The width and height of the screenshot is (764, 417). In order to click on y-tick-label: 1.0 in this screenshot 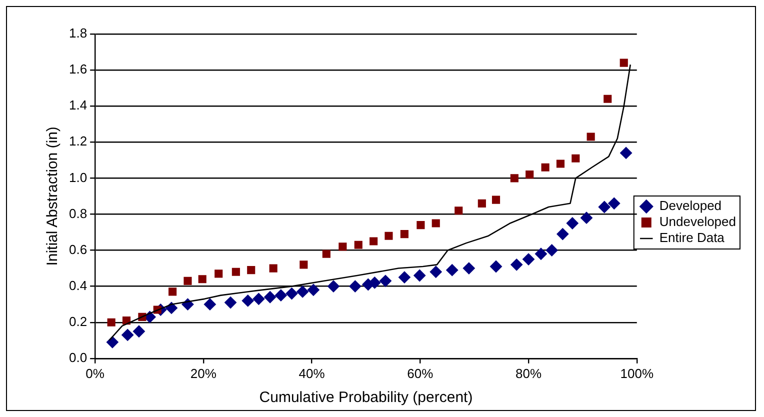, I will do `click(78, 177)`.